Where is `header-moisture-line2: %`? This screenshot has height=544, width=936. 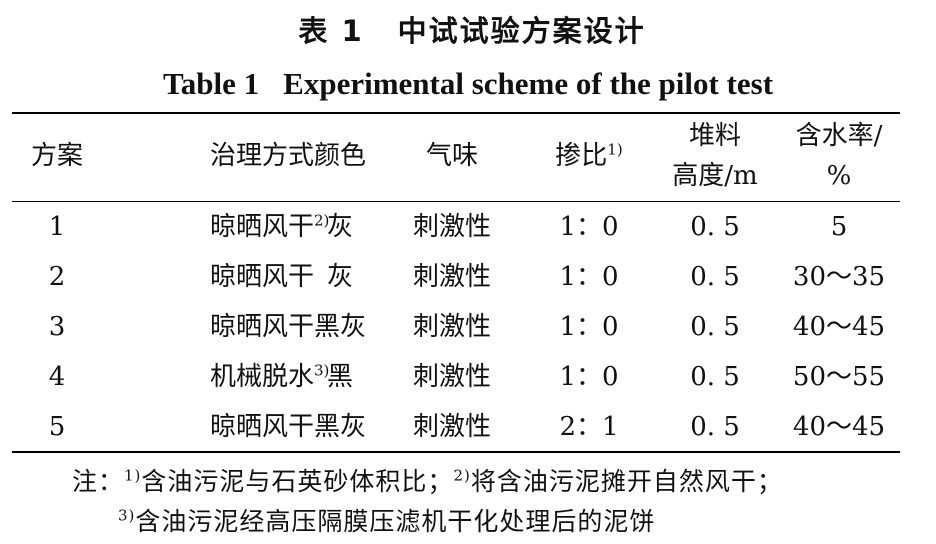
header-moisture-line2: % is located at coordinates (839, 176).